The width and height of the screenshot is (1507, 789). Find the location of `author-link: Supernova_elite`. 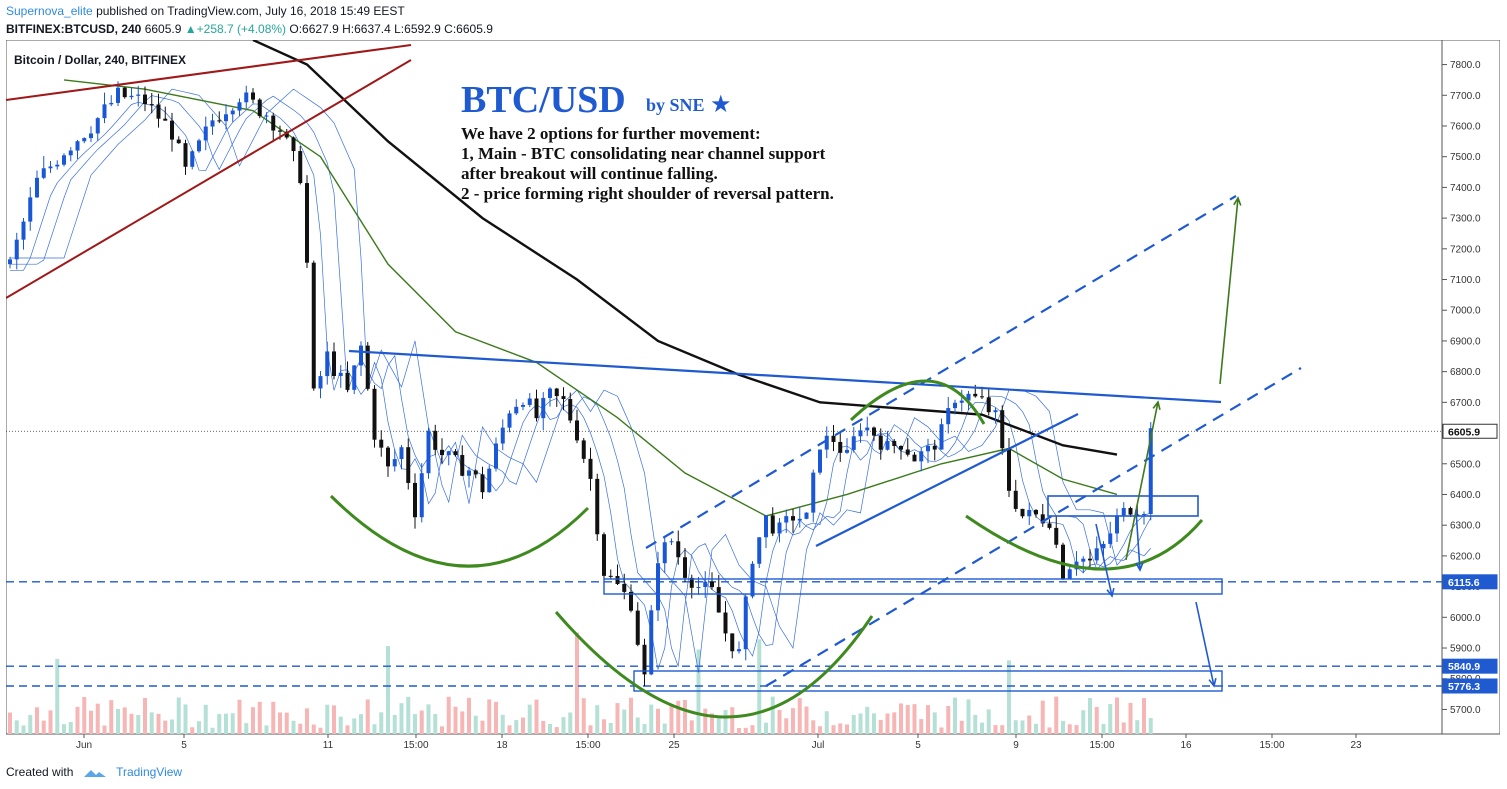

author-link: Supernova_elite is located at coordinates (49, 11).